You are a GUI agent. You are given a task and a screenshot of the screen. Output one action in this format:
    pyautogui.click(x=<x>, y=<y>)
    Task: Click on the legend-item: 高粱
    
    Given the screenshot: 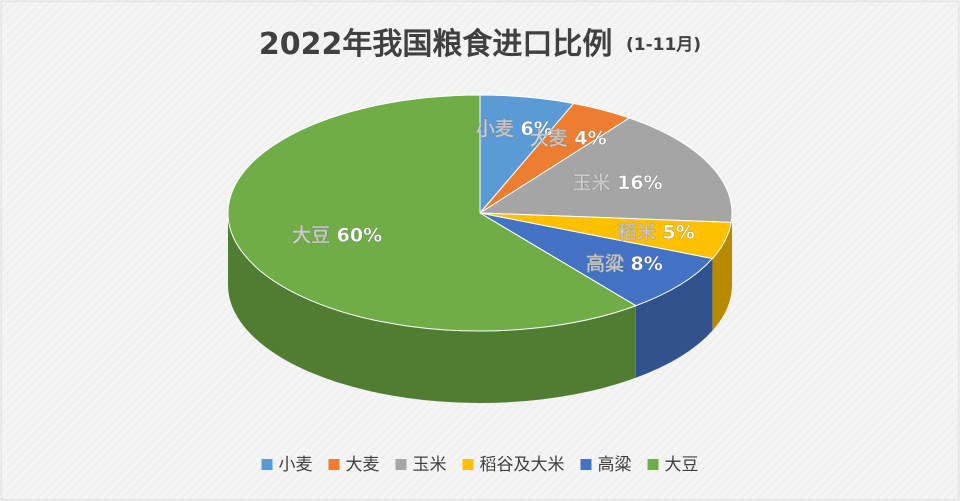 What is the action you would take?
    pyautogui.click(x=606, y=465)
    